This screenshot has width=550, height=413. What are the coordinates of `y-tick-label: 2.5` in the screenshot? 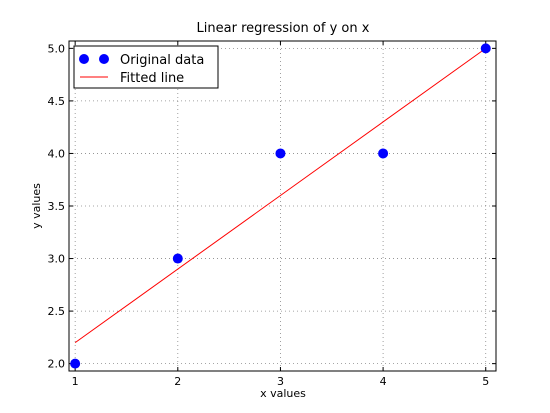 It's located at (57, 311).